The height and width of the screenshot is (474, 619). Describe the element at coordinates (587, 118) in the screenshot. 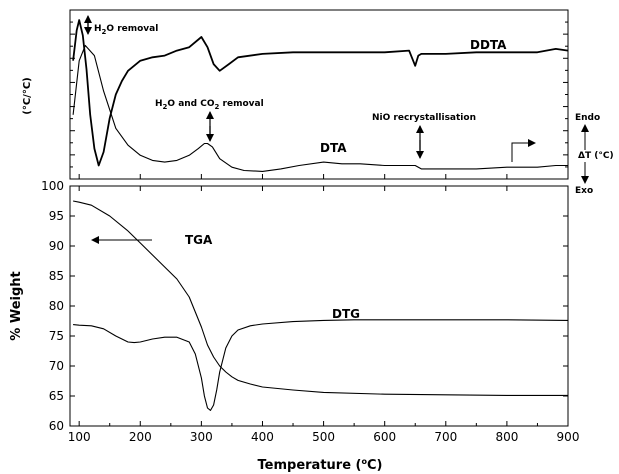

I see `endo-label: Endo` at that location.